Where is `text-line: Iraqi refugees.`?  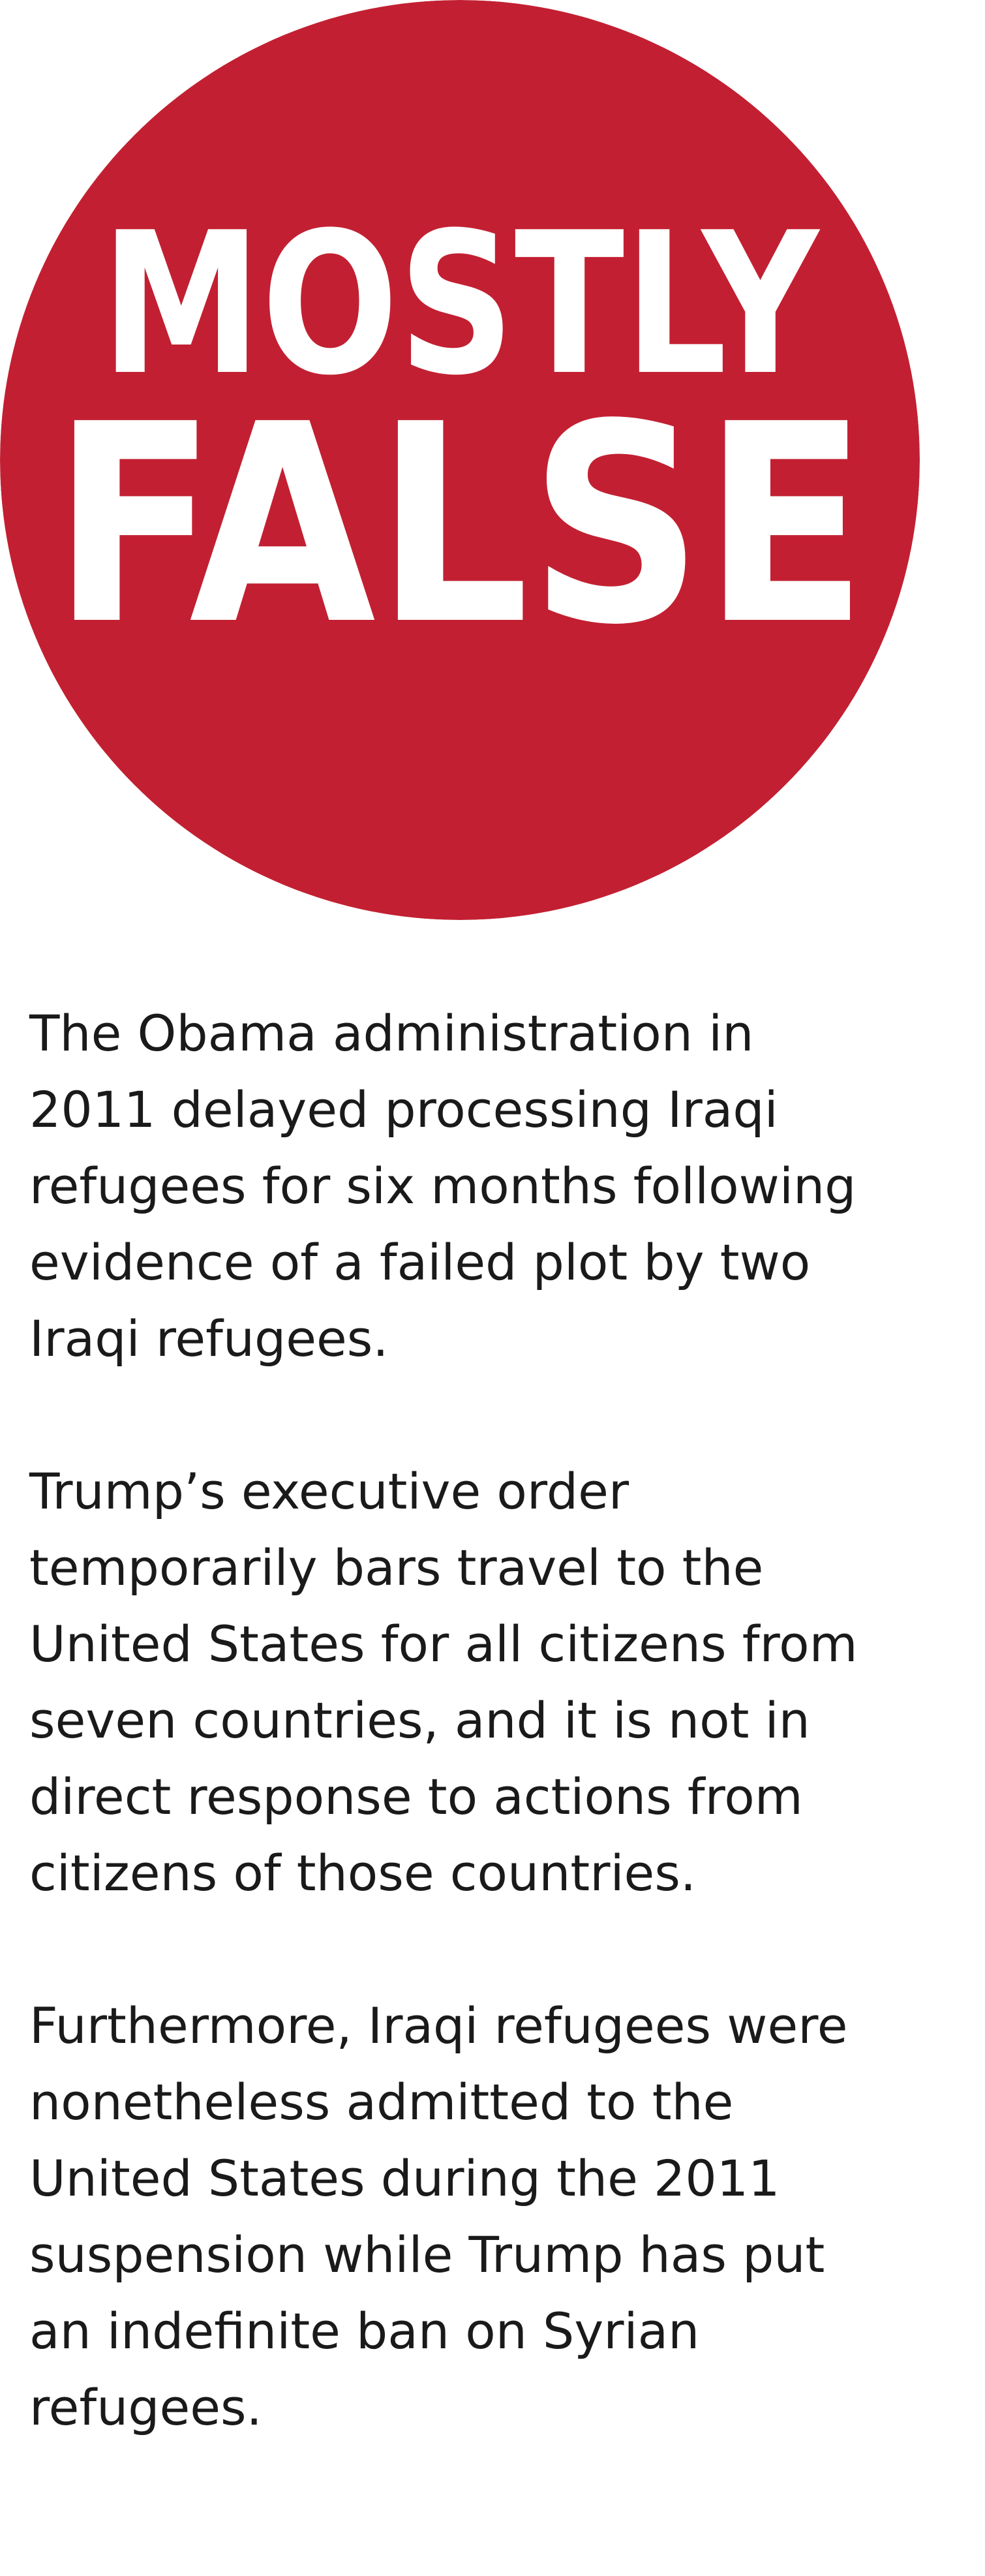
text-line: Iraqi refugees. is located at coordinates (209, 1339).